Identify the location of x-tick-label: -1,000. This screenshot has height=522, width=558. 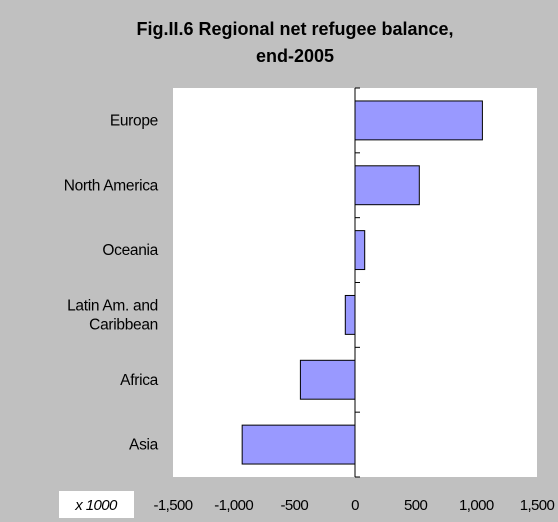
(233, 505).